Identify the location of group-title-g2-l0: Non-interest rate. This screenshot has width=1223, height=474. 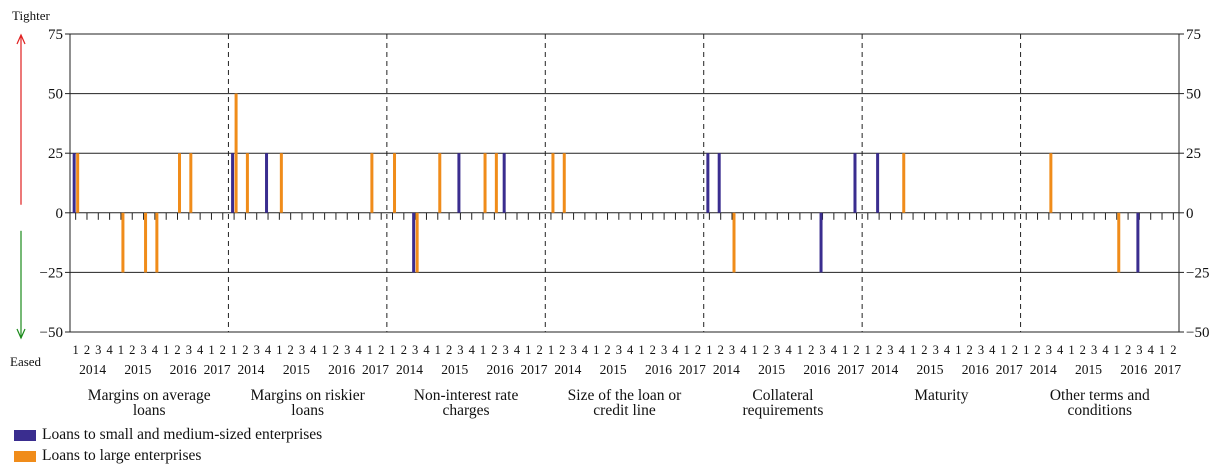
(466, 395).